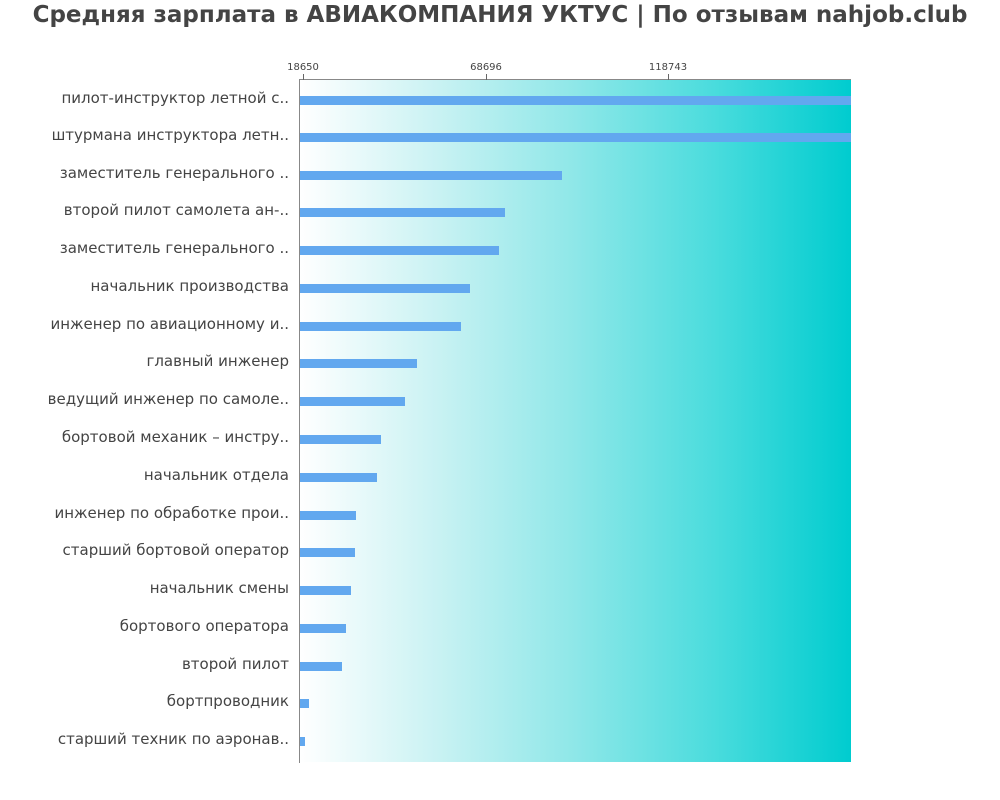 Image resolution: width=1000 pixels, height=800 pixels. I want to click on category-label: штурмана инструктора летн.., so click(170, 135).